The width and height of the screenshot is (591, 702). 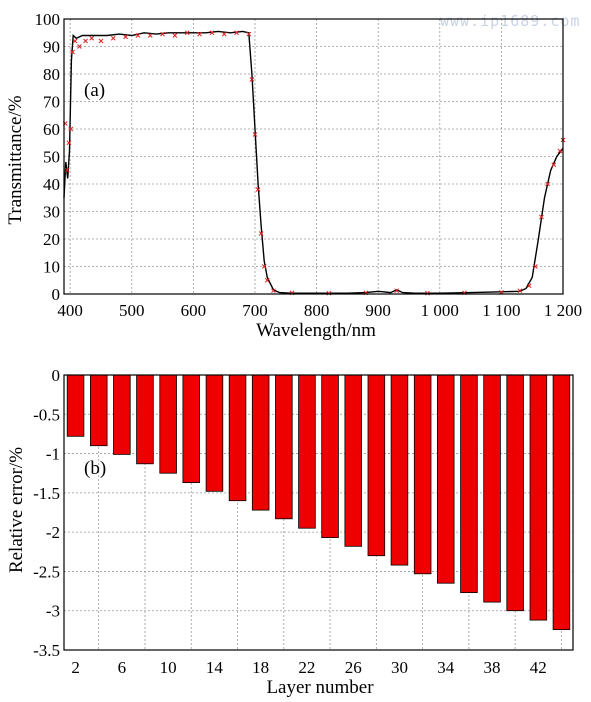 What do you see at coordinates (51, 74) in the screenshot?
I see `y-tick-label: 80` at bounding box center [51, 74].